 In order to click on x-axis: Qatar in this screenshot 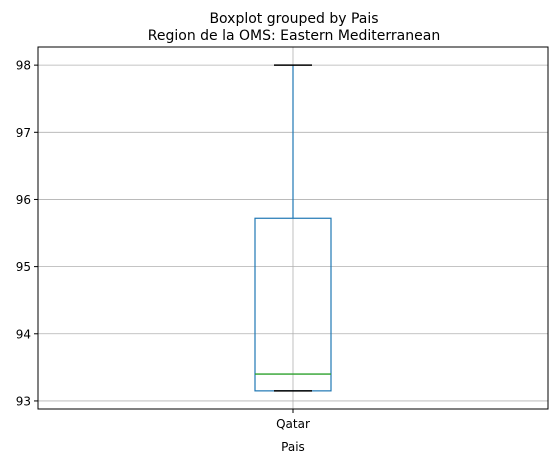, I will do `click(293, 420)`.